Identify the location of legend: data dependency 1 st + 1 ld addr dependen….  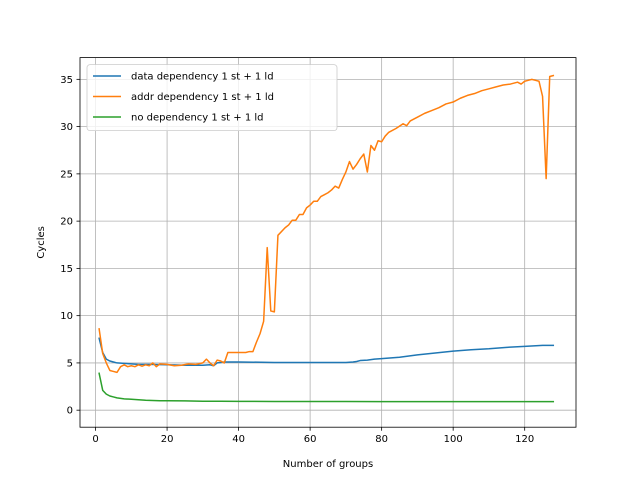
(212, 97).